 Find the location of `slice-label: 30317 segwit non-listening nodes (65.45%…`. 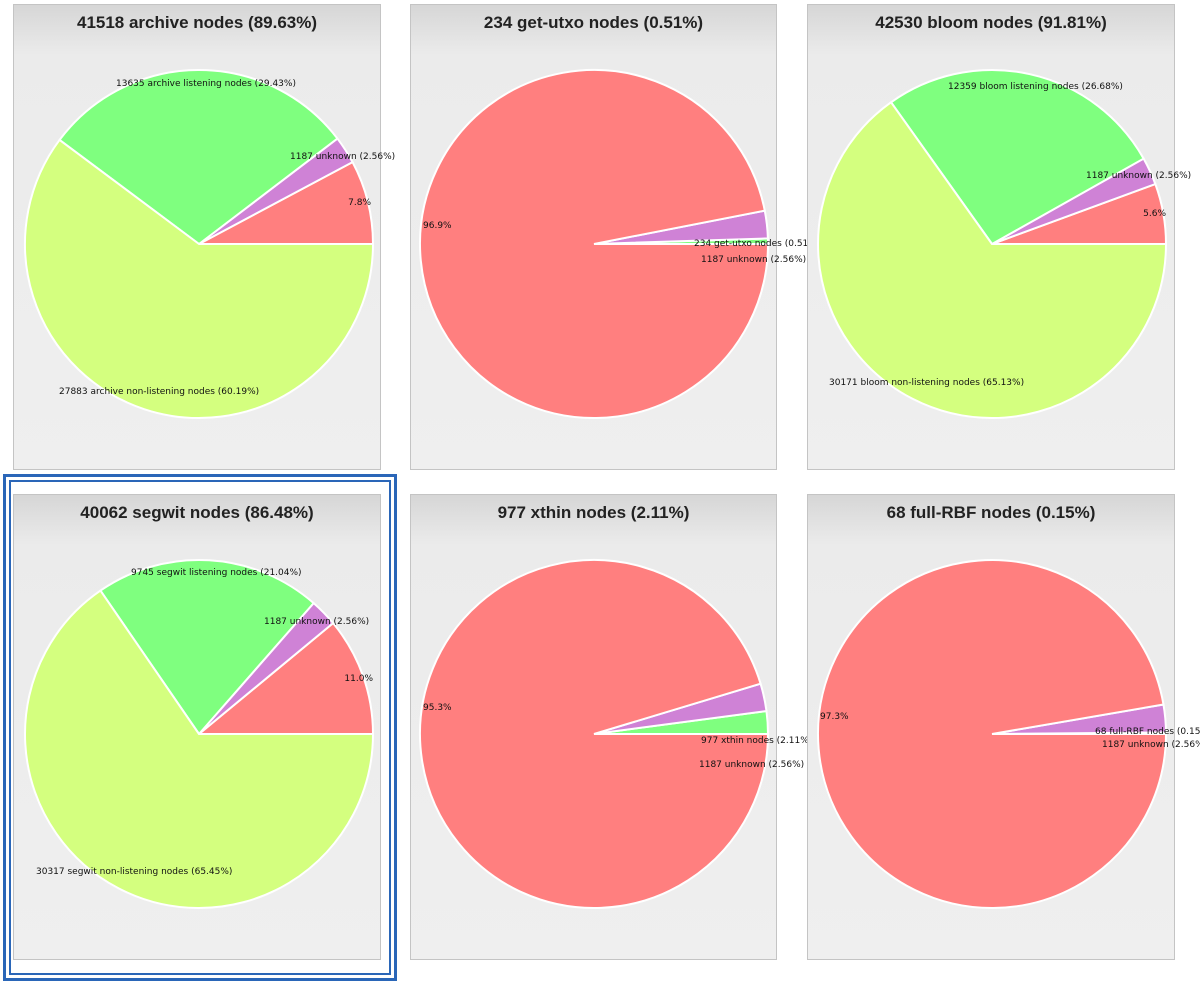

slice-label: 30317 segwit non-listening nodes (65.45%… is located at coordinates (134, 872).